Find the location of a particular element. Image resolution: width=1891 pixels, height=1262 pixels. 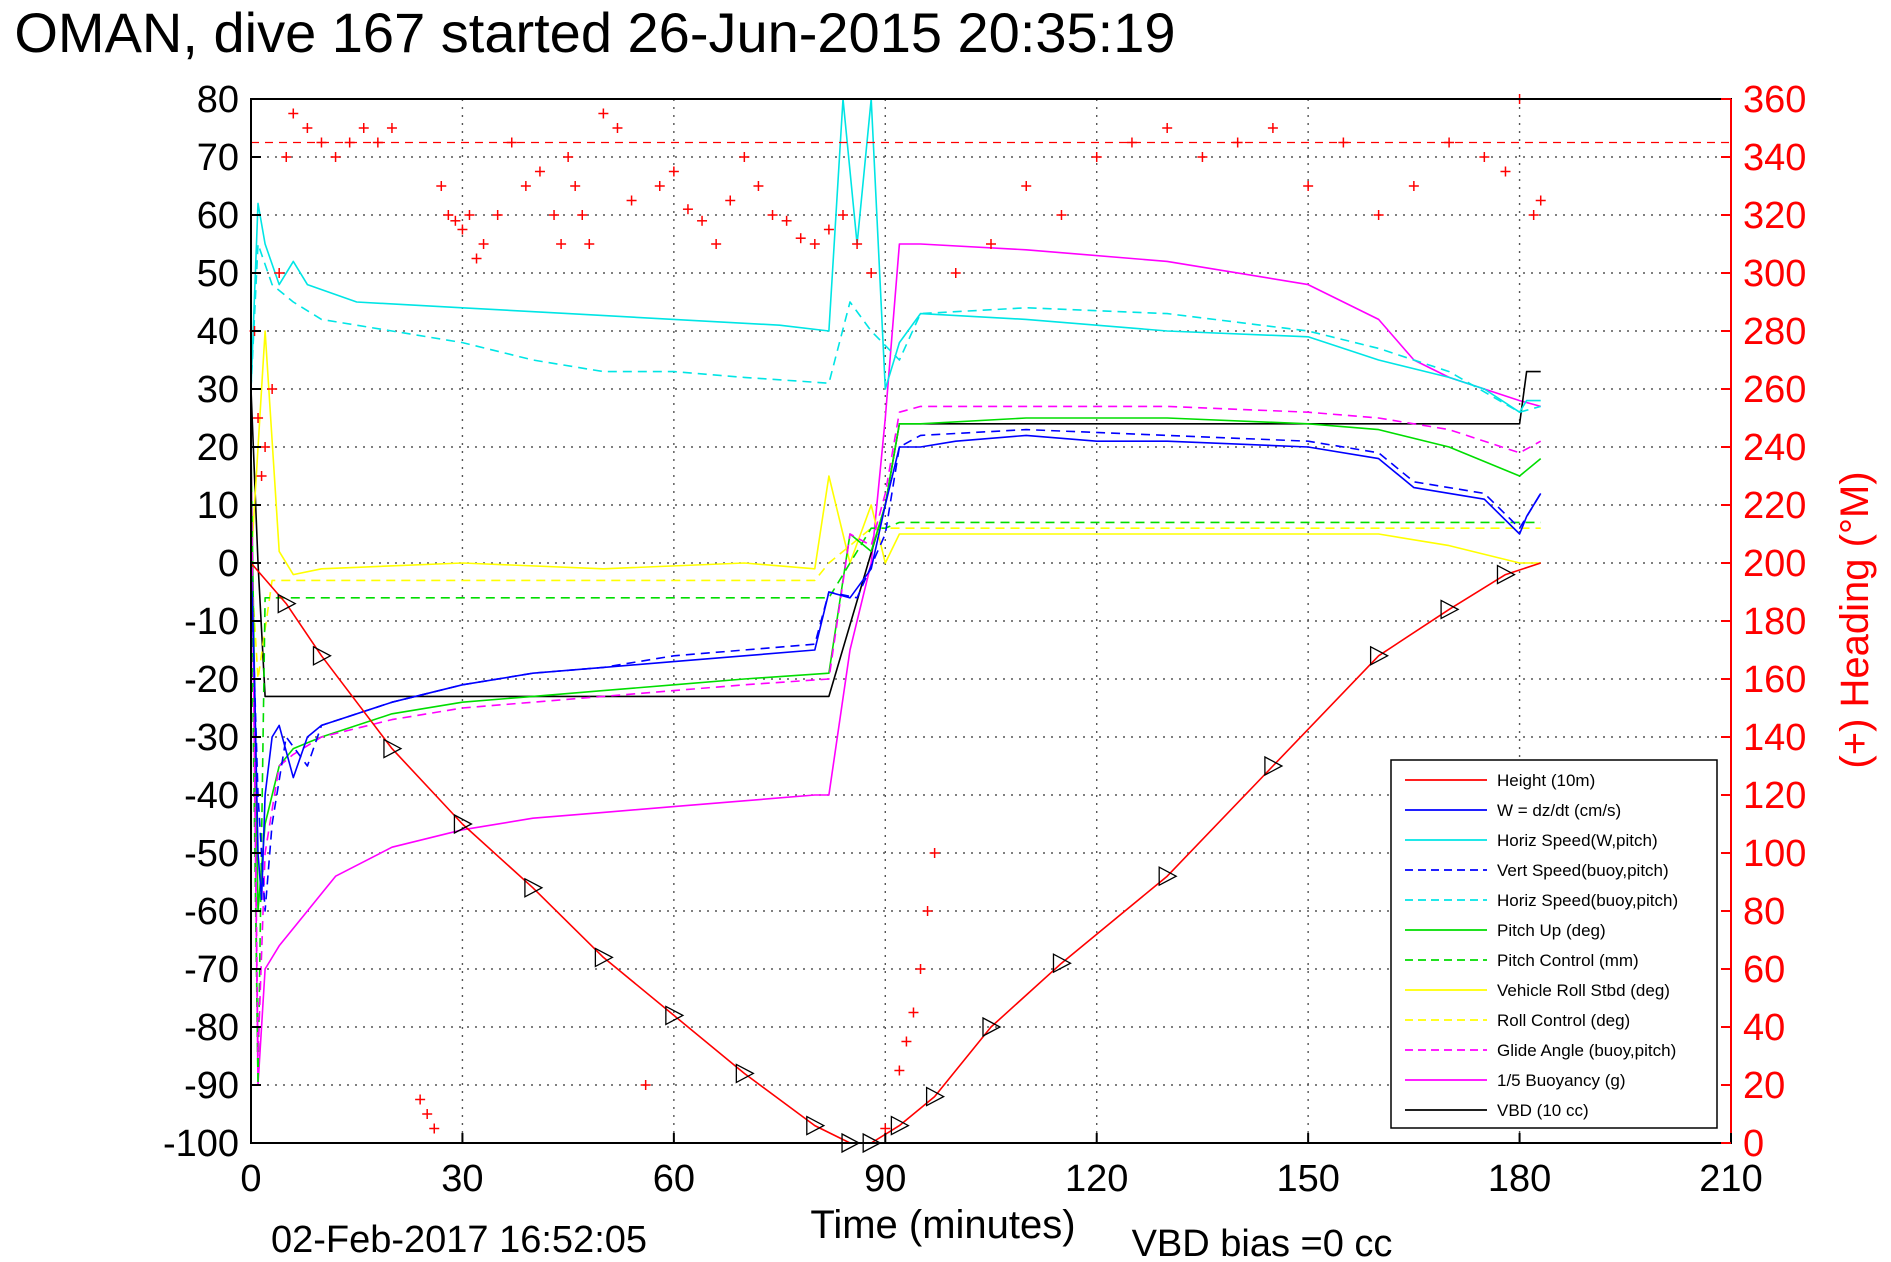

right-tick-label: 240 is located at coordinates (1774, 448).